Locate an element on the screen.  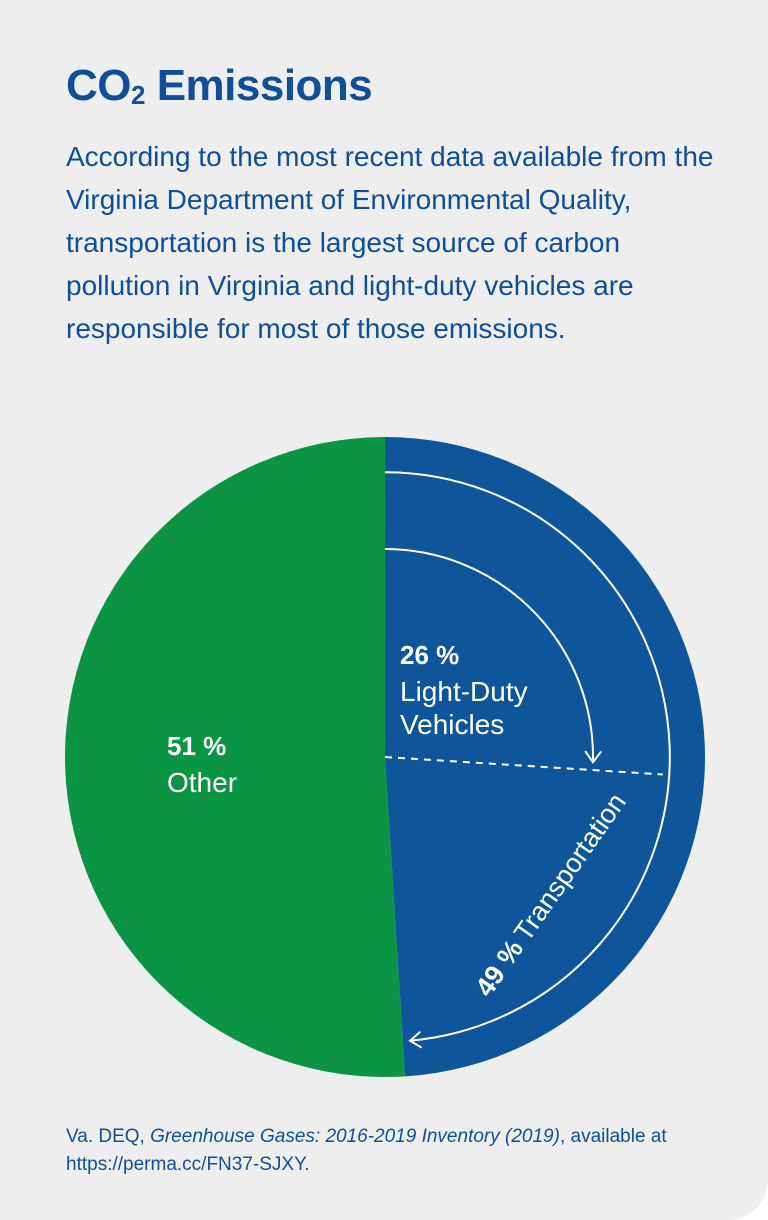
light-duty-name-line1: Light-Duty is located at coordinates (464, 691).